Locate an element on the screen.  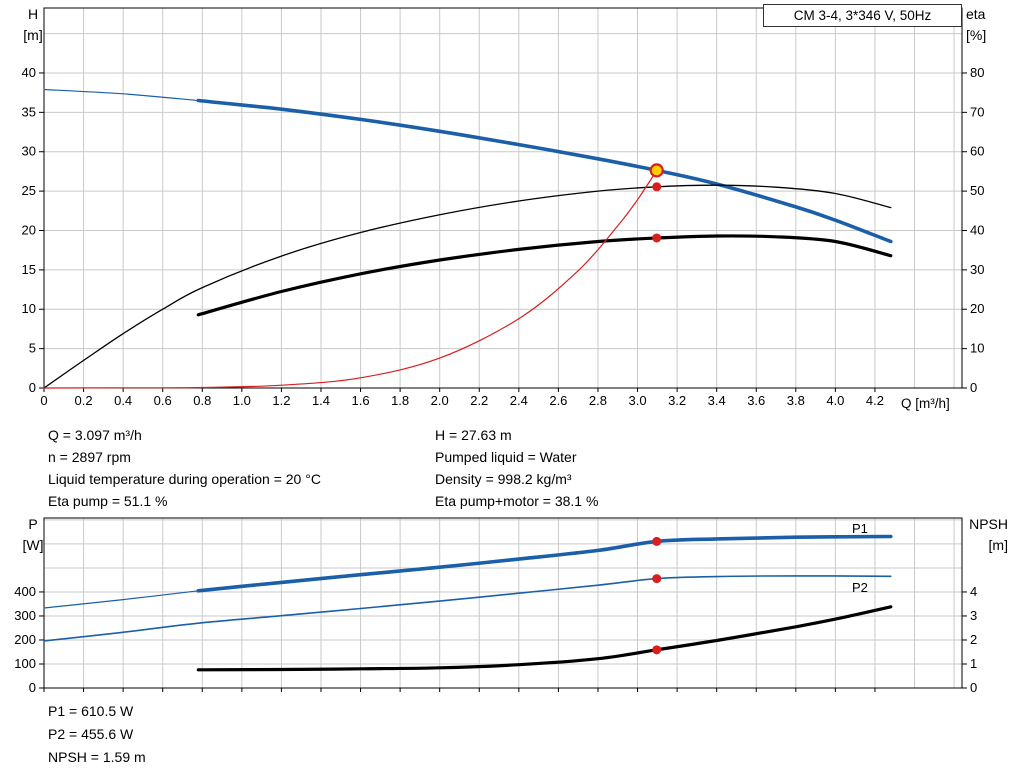
power-axis-title: P [W] is located at coordinates (33, 535).